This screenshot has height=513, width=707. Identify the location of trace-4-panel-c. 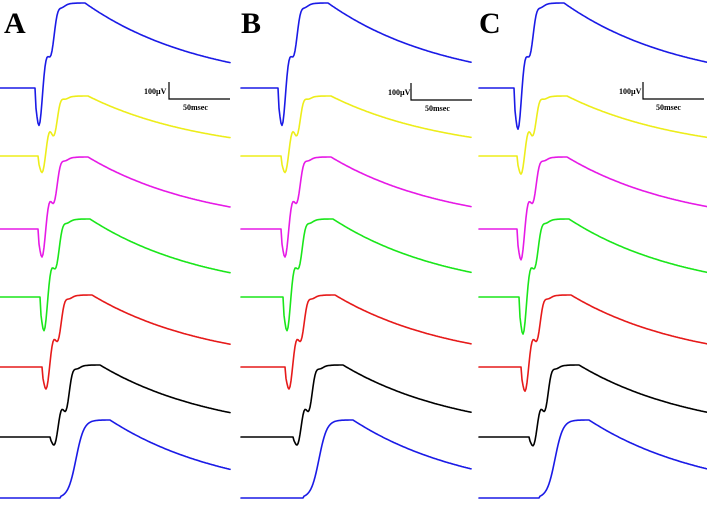
(592, 276).